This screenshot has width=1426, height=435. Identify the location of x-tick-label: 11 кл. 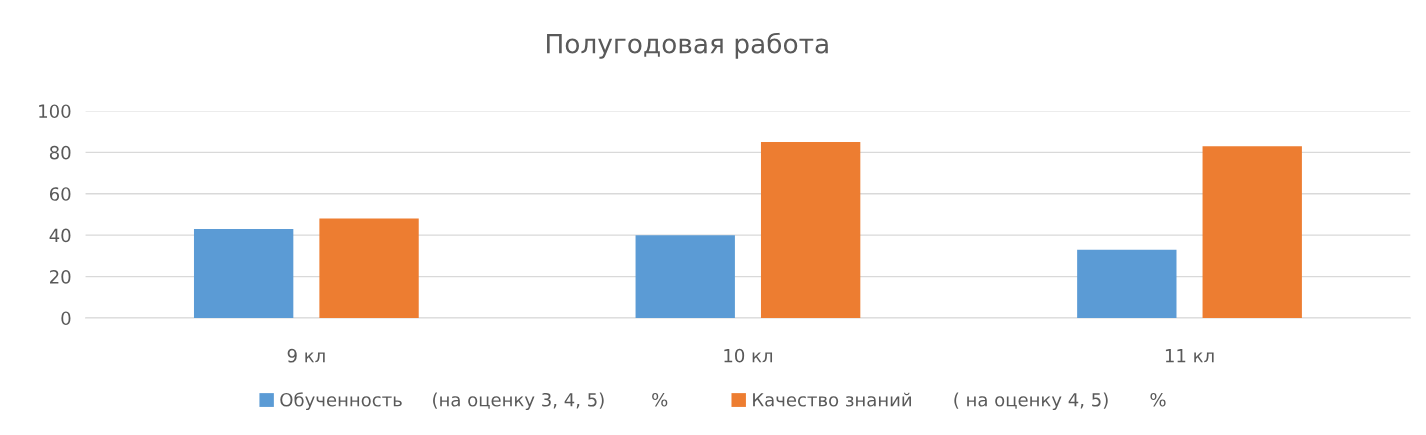
(1189, 356).